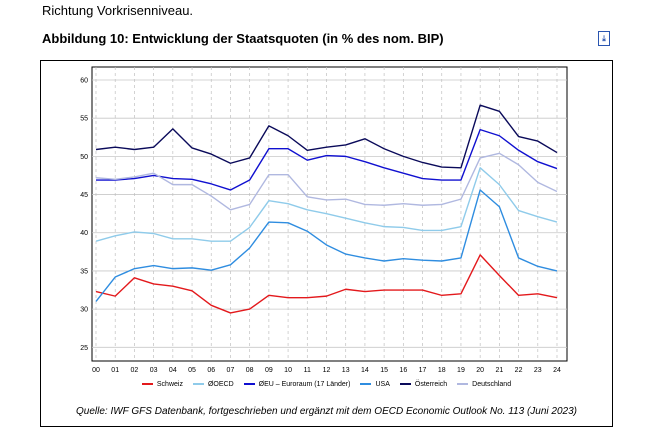  I want to click on x-tick-label: 08, so click(250, 370).